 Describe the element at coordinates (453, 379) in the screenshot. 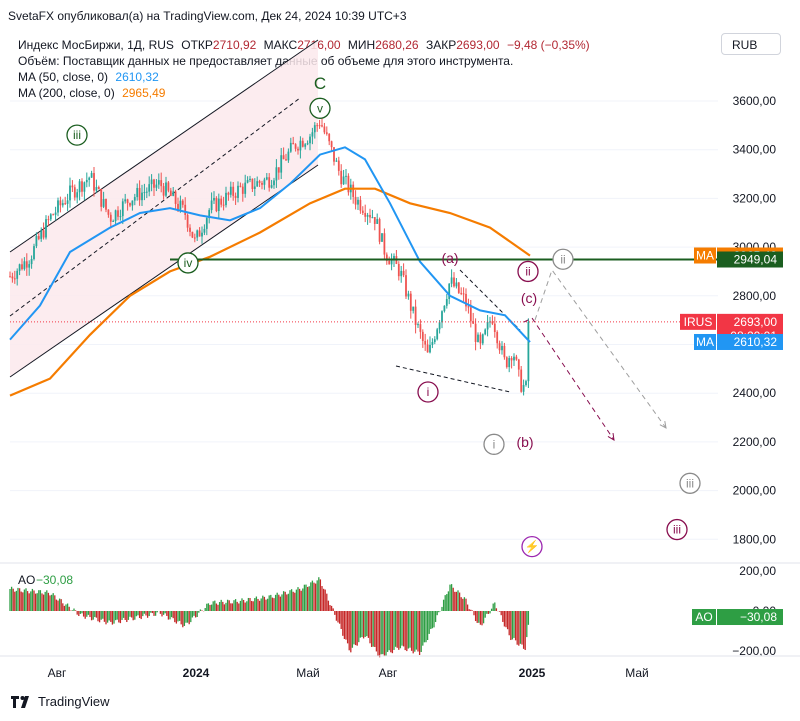

I see `wedge-lower-line` at that location.